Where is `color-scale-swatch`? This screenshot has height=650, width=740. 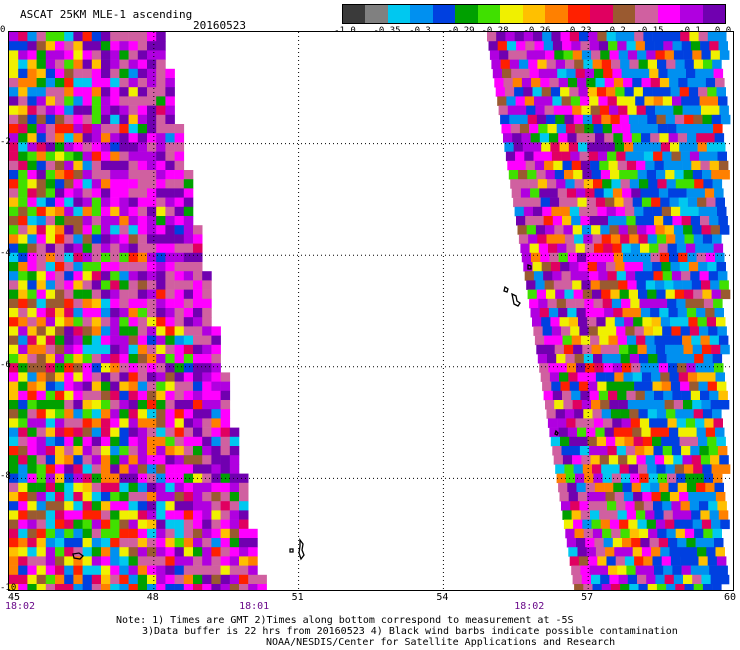
color-scale-swatch is located at coordinates (713, 14).